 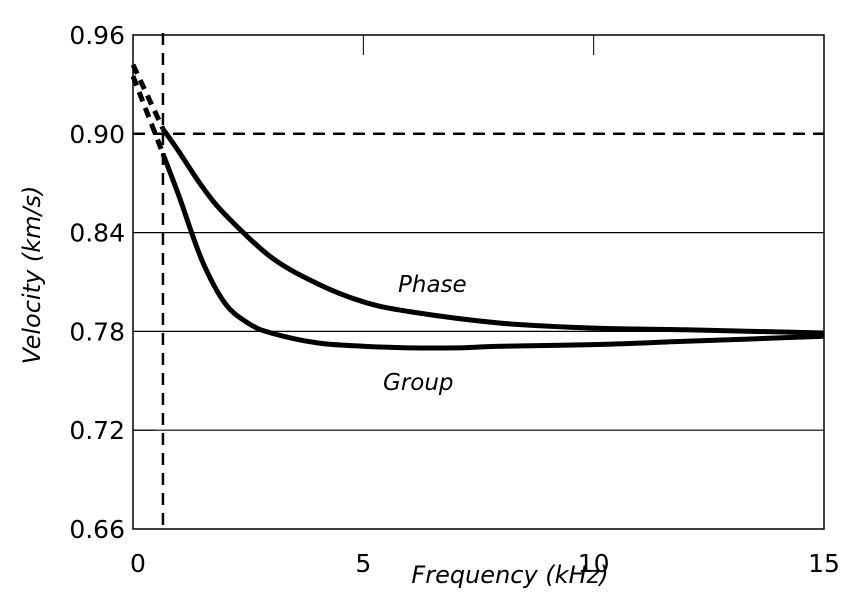 I want to click on y-tick-label: 0.78, so click(x=97, y=331).